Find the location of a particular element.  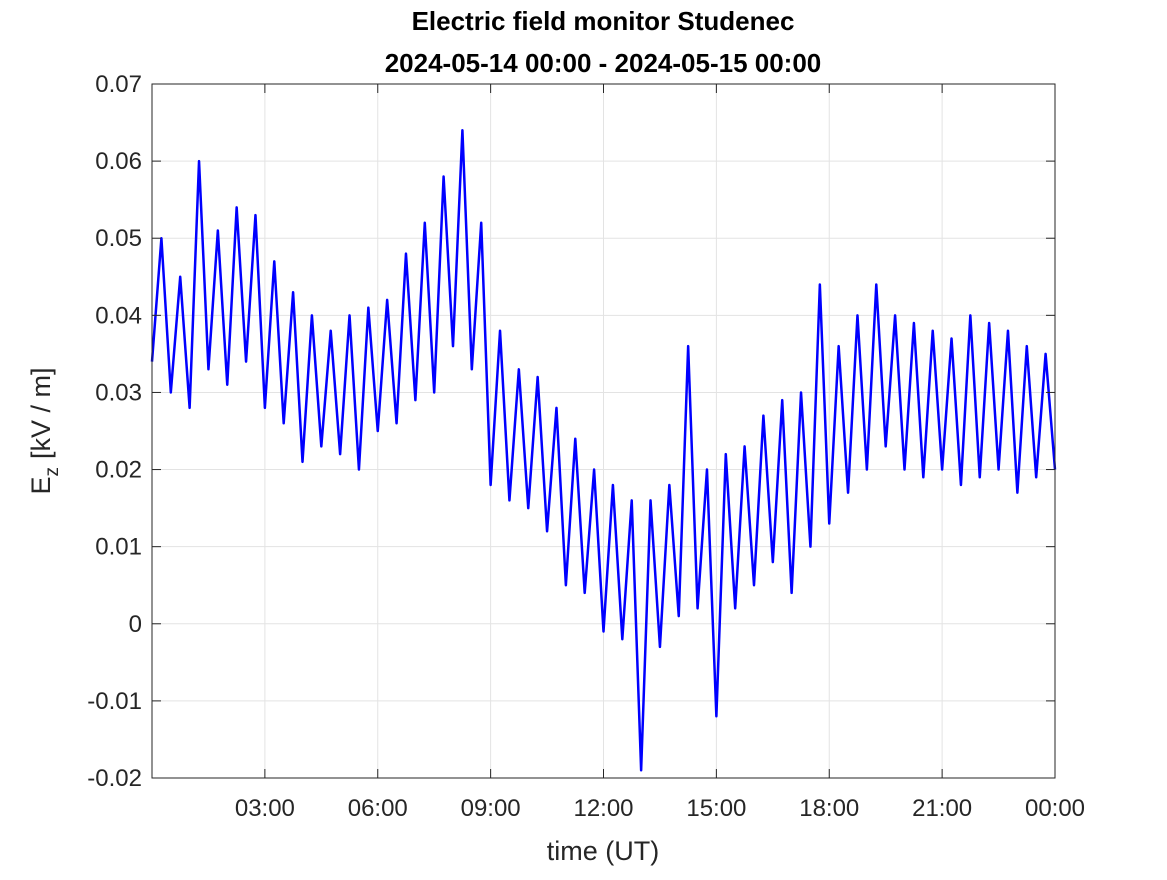

x-axis-label: time (UT) is located at coordinates (603, 851).